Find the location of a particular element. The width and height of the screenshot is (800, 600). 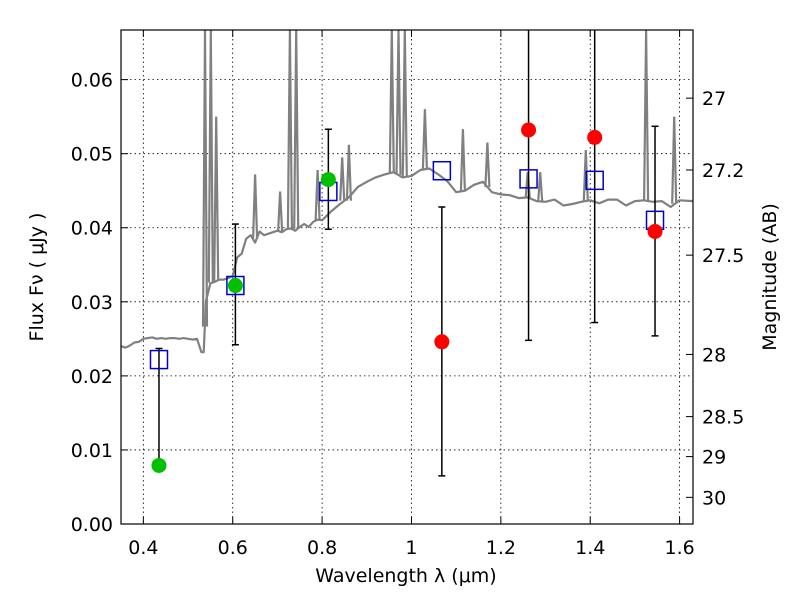

y2-tick-layer: 27 27.2 27.5 28 28.5 29 30 is located at coordinates (715, 298).